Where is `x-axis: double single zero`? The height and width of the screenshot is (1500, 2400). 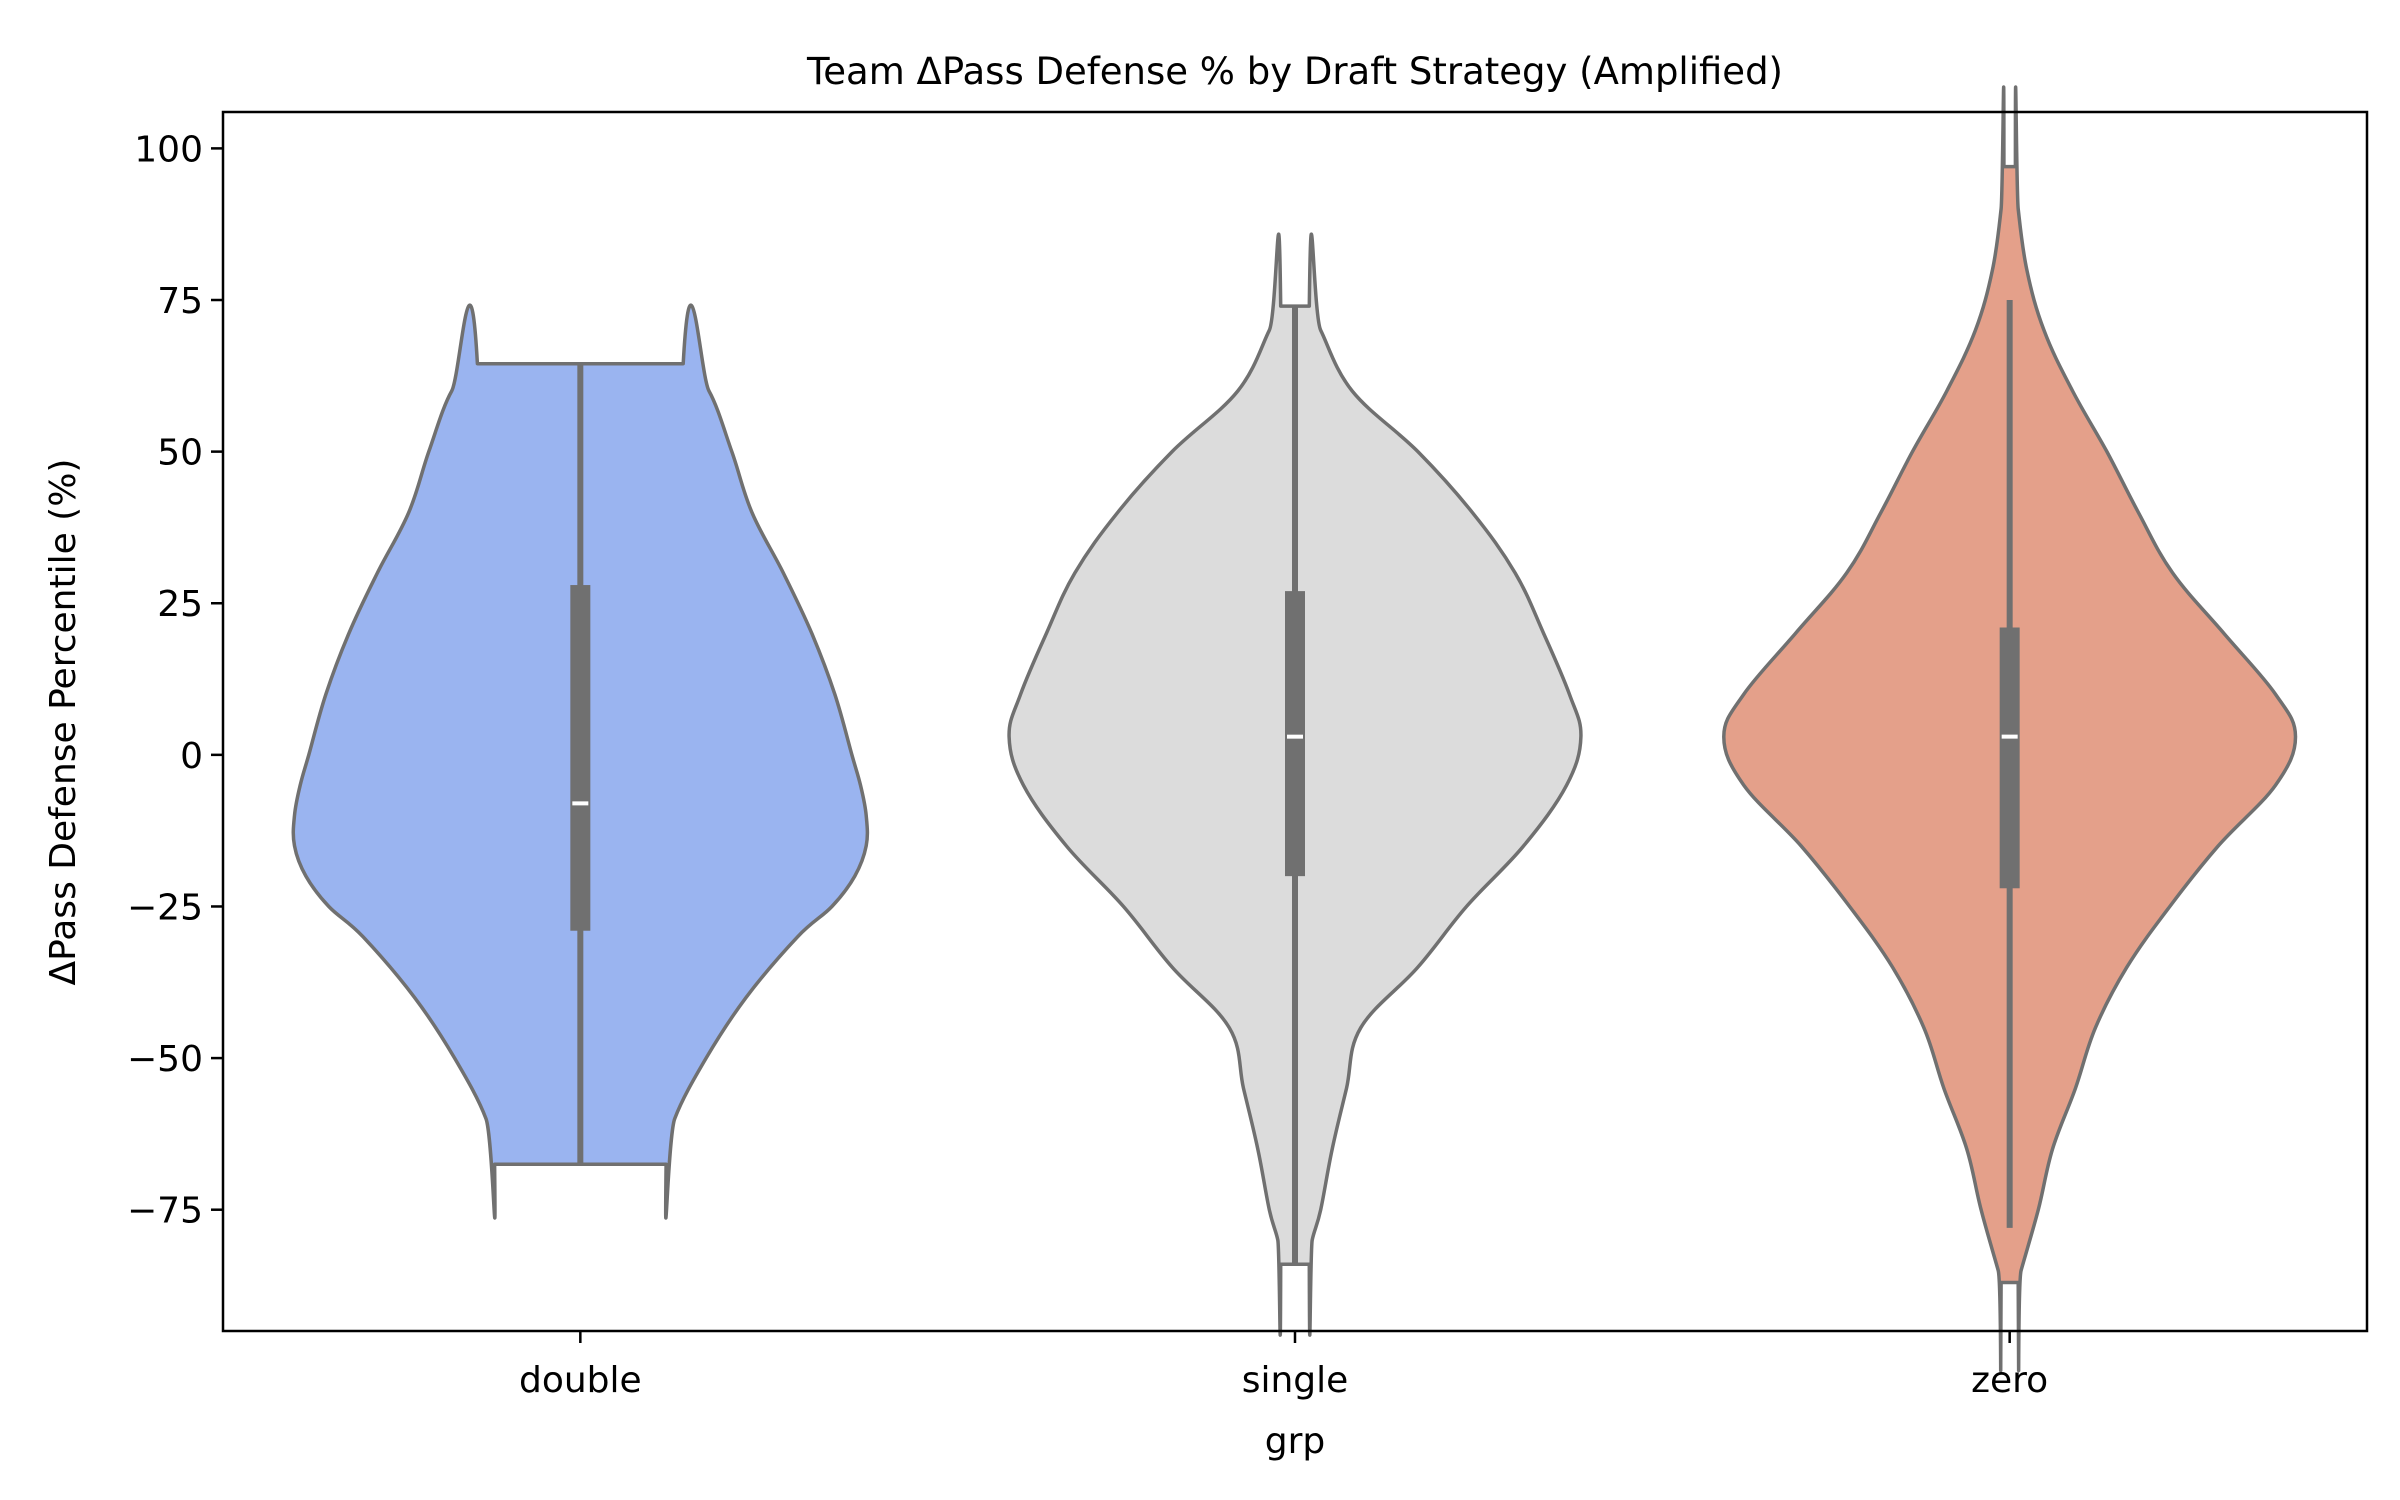 x-axis: double single zero is located at coordinates (1283, 1366).